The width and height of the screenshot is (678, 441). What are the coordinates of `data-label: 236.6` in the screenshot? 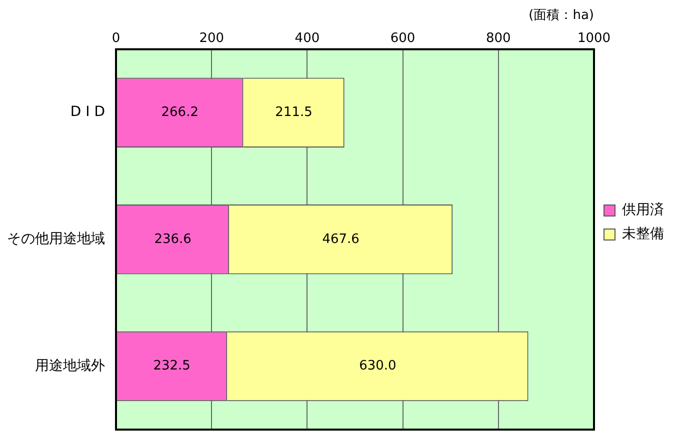 It's located at (173, 239).